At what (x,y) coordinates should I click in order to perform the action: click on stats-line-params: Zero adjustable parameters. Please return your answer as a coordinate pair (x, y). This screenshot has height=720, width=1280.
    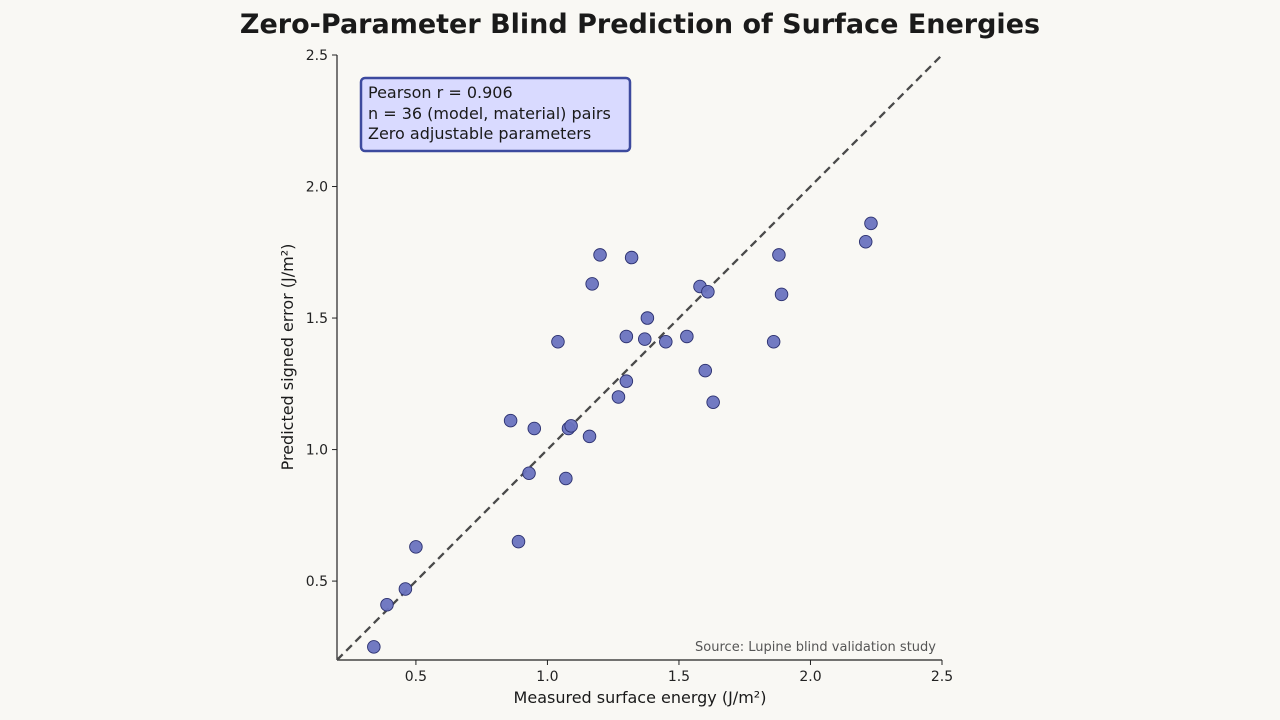
    Looking at the image, I should click on (479, 133).